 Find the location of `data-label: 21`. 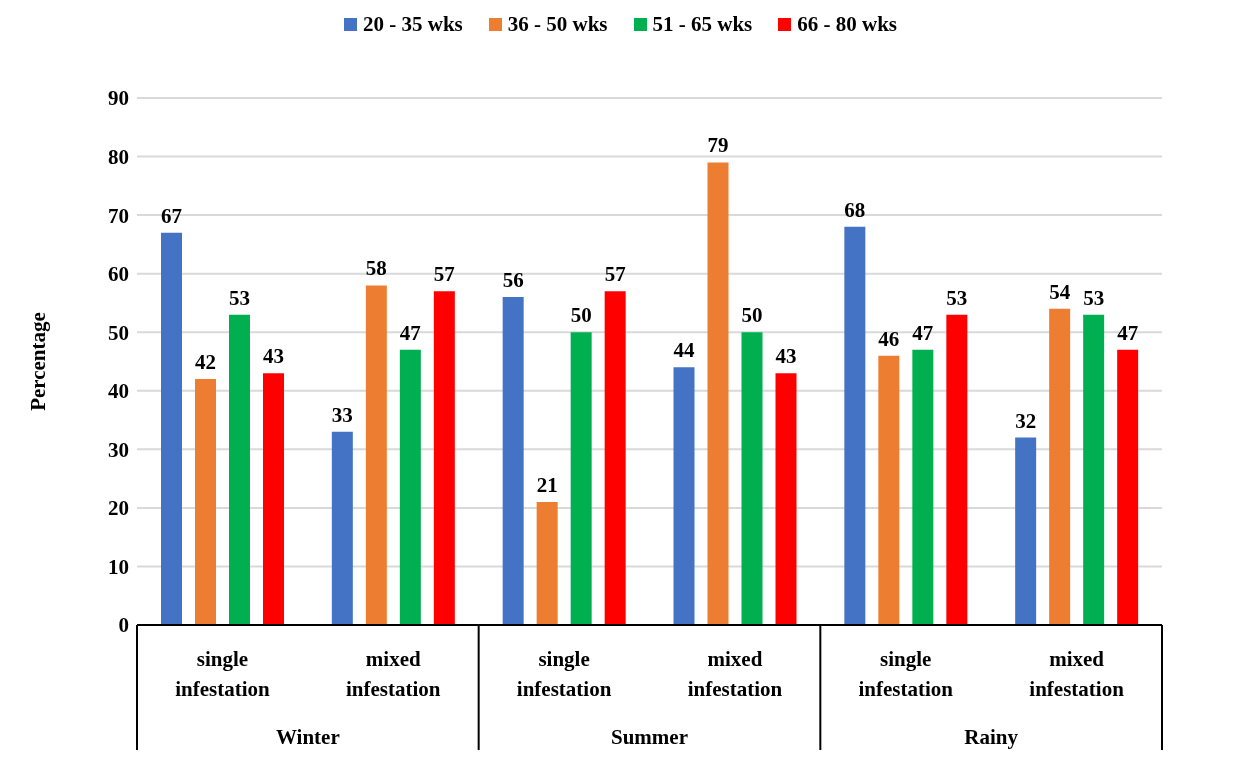

data-label: 21 is located at coordinates (547, 485).